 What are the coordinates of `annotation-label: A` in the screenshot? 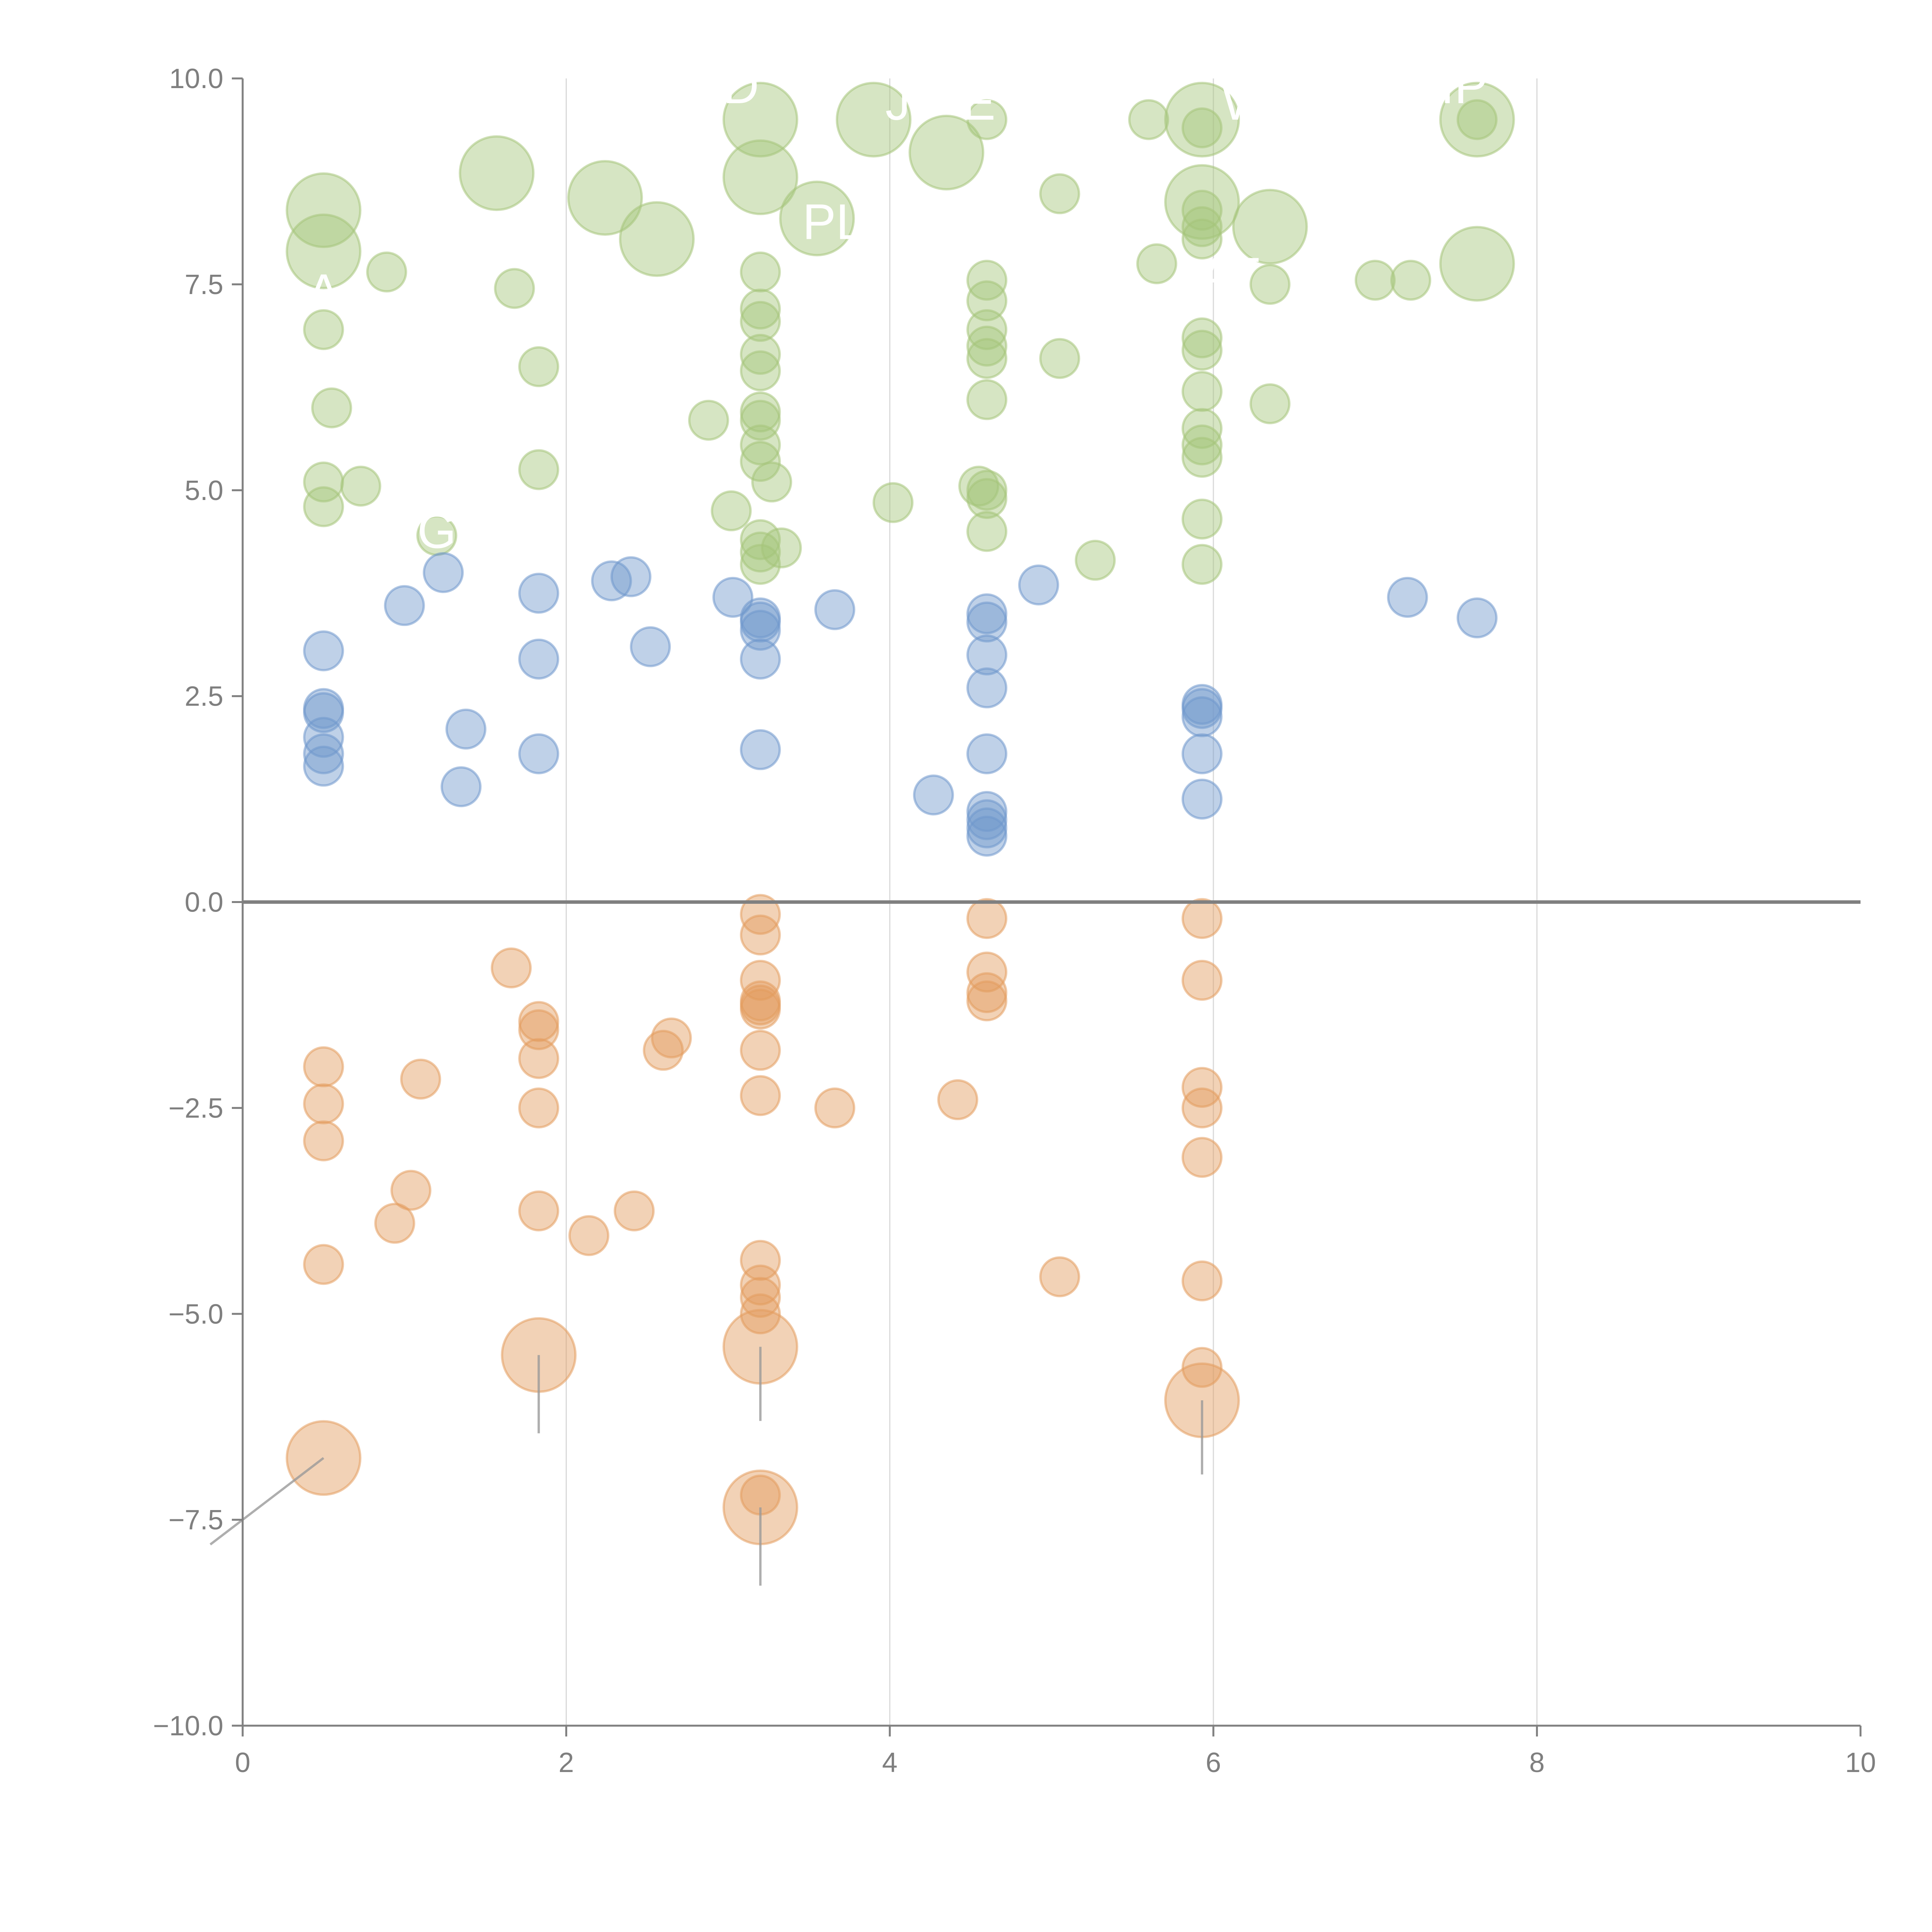 It's located at (323, 292).